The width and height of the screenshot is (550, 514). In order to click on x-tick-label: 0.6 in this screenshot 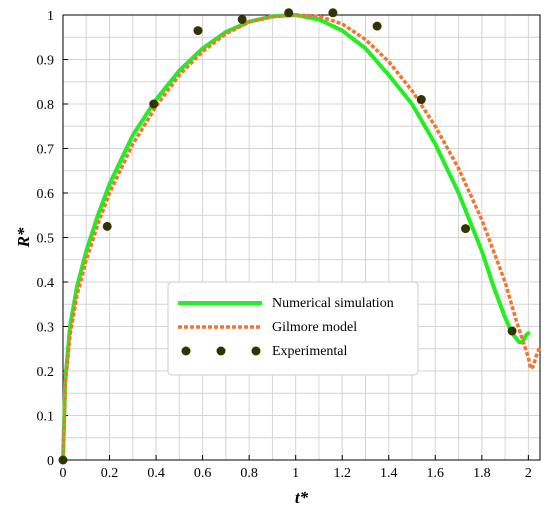, I will do `click(203, 473)`.